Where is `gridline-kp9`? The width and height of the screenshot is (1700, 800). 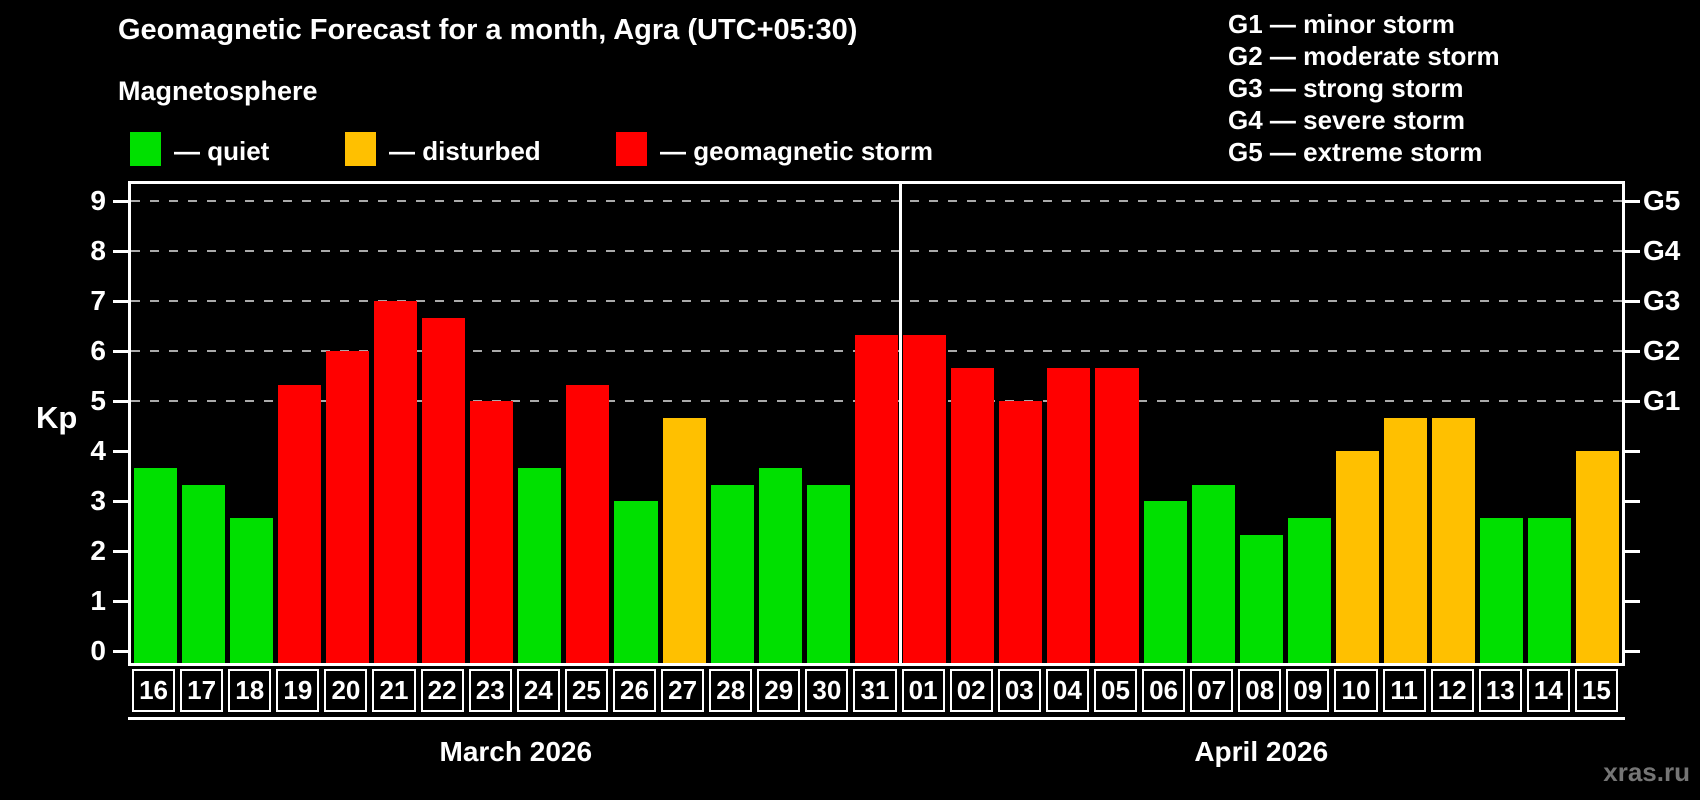 gridline-kp9 is located at coordinates (876, 201).